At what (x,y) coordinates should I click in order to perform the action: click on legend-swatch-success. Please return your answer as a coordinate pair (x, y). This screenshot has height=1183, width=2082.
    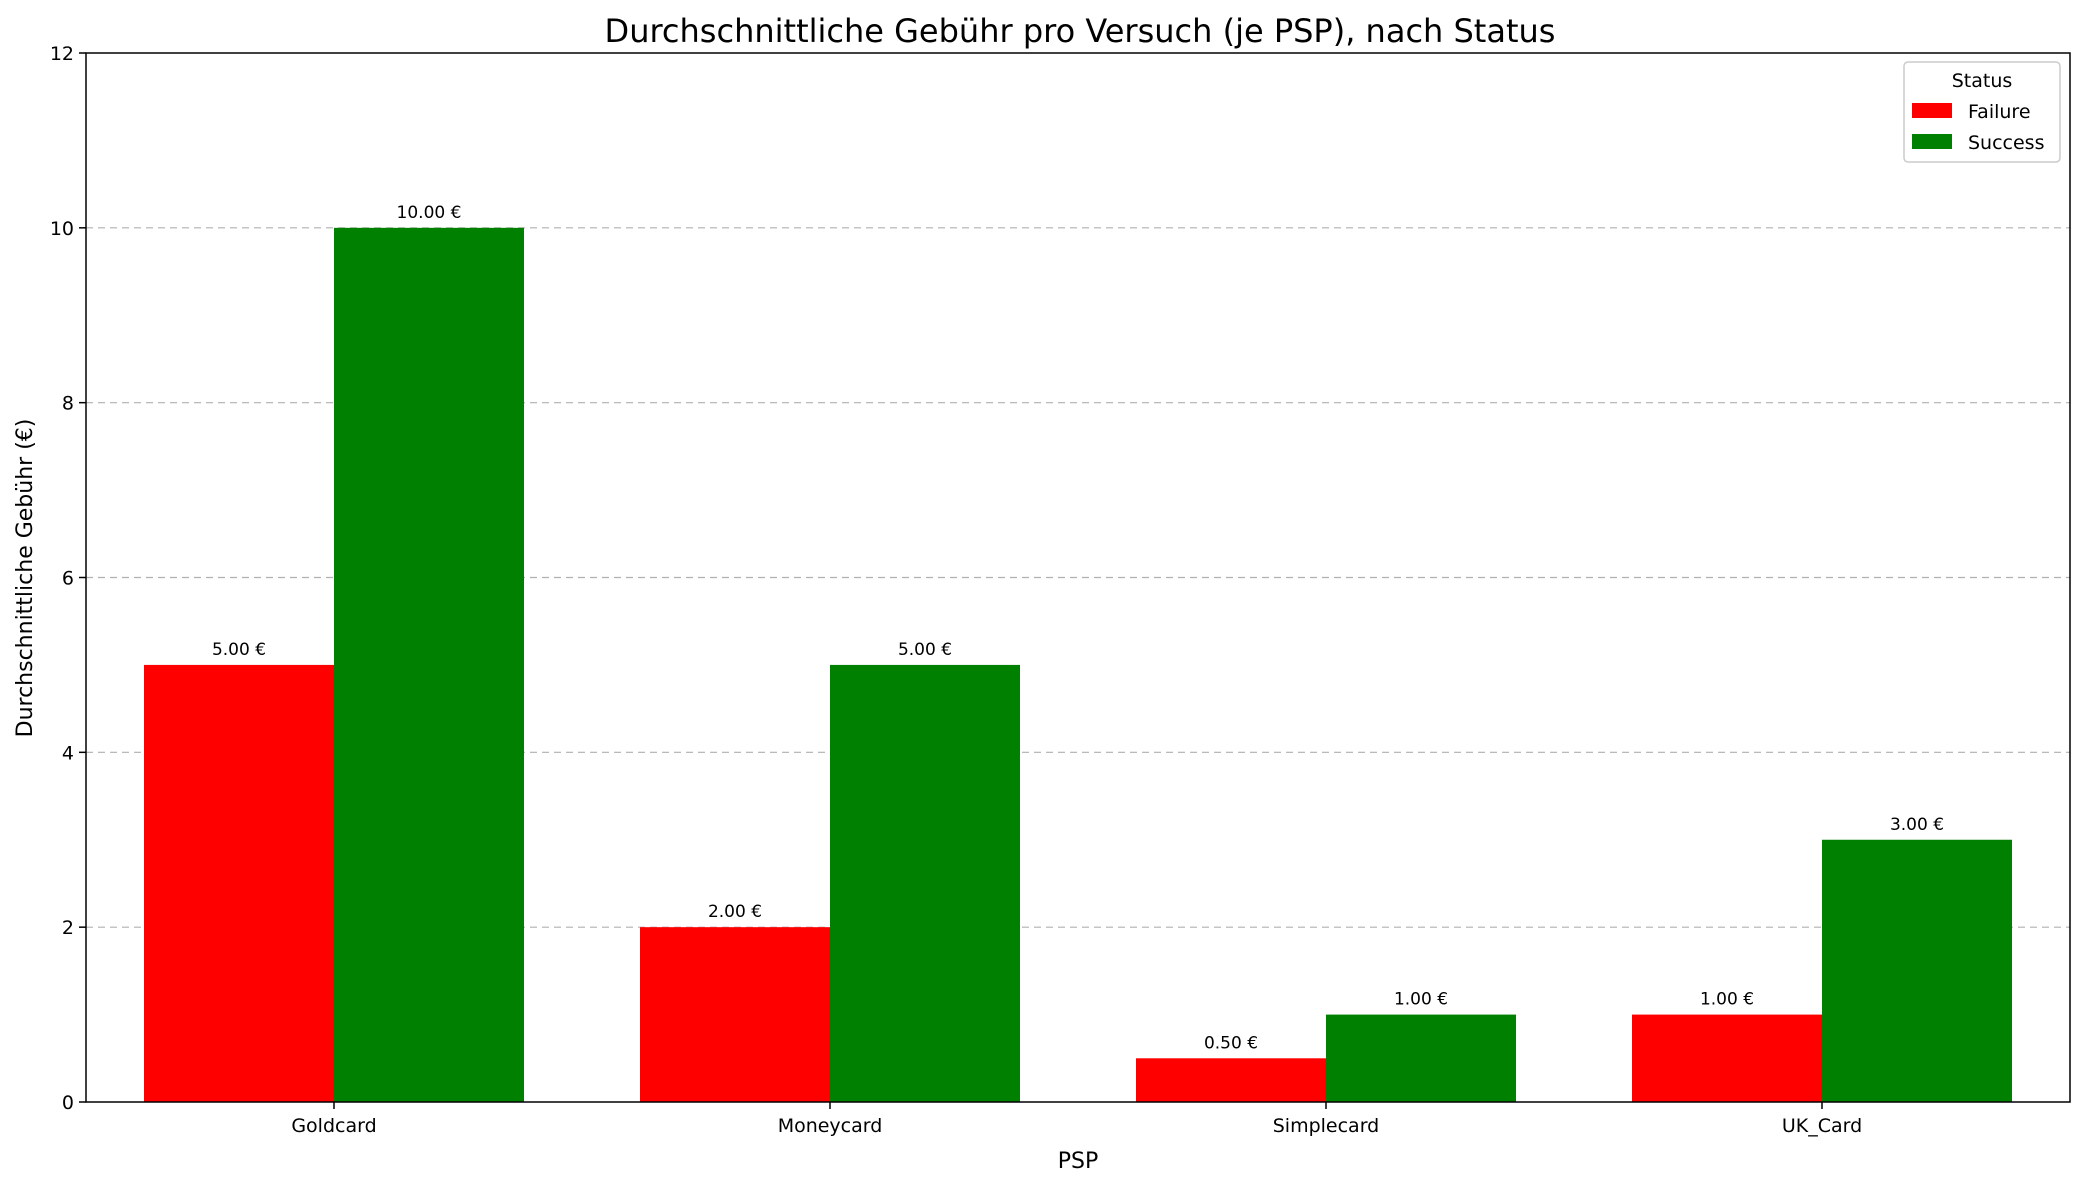
    Looking at the image, I should click on (1932, 141).